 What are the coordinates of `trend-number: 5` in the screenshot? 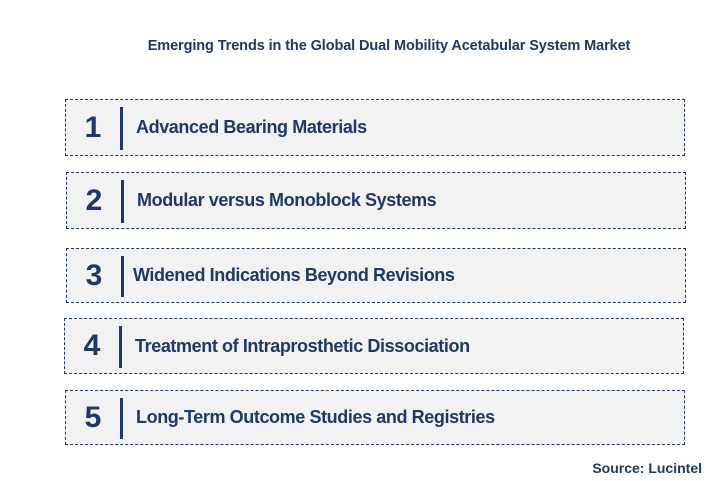 It's located at (93, 417).